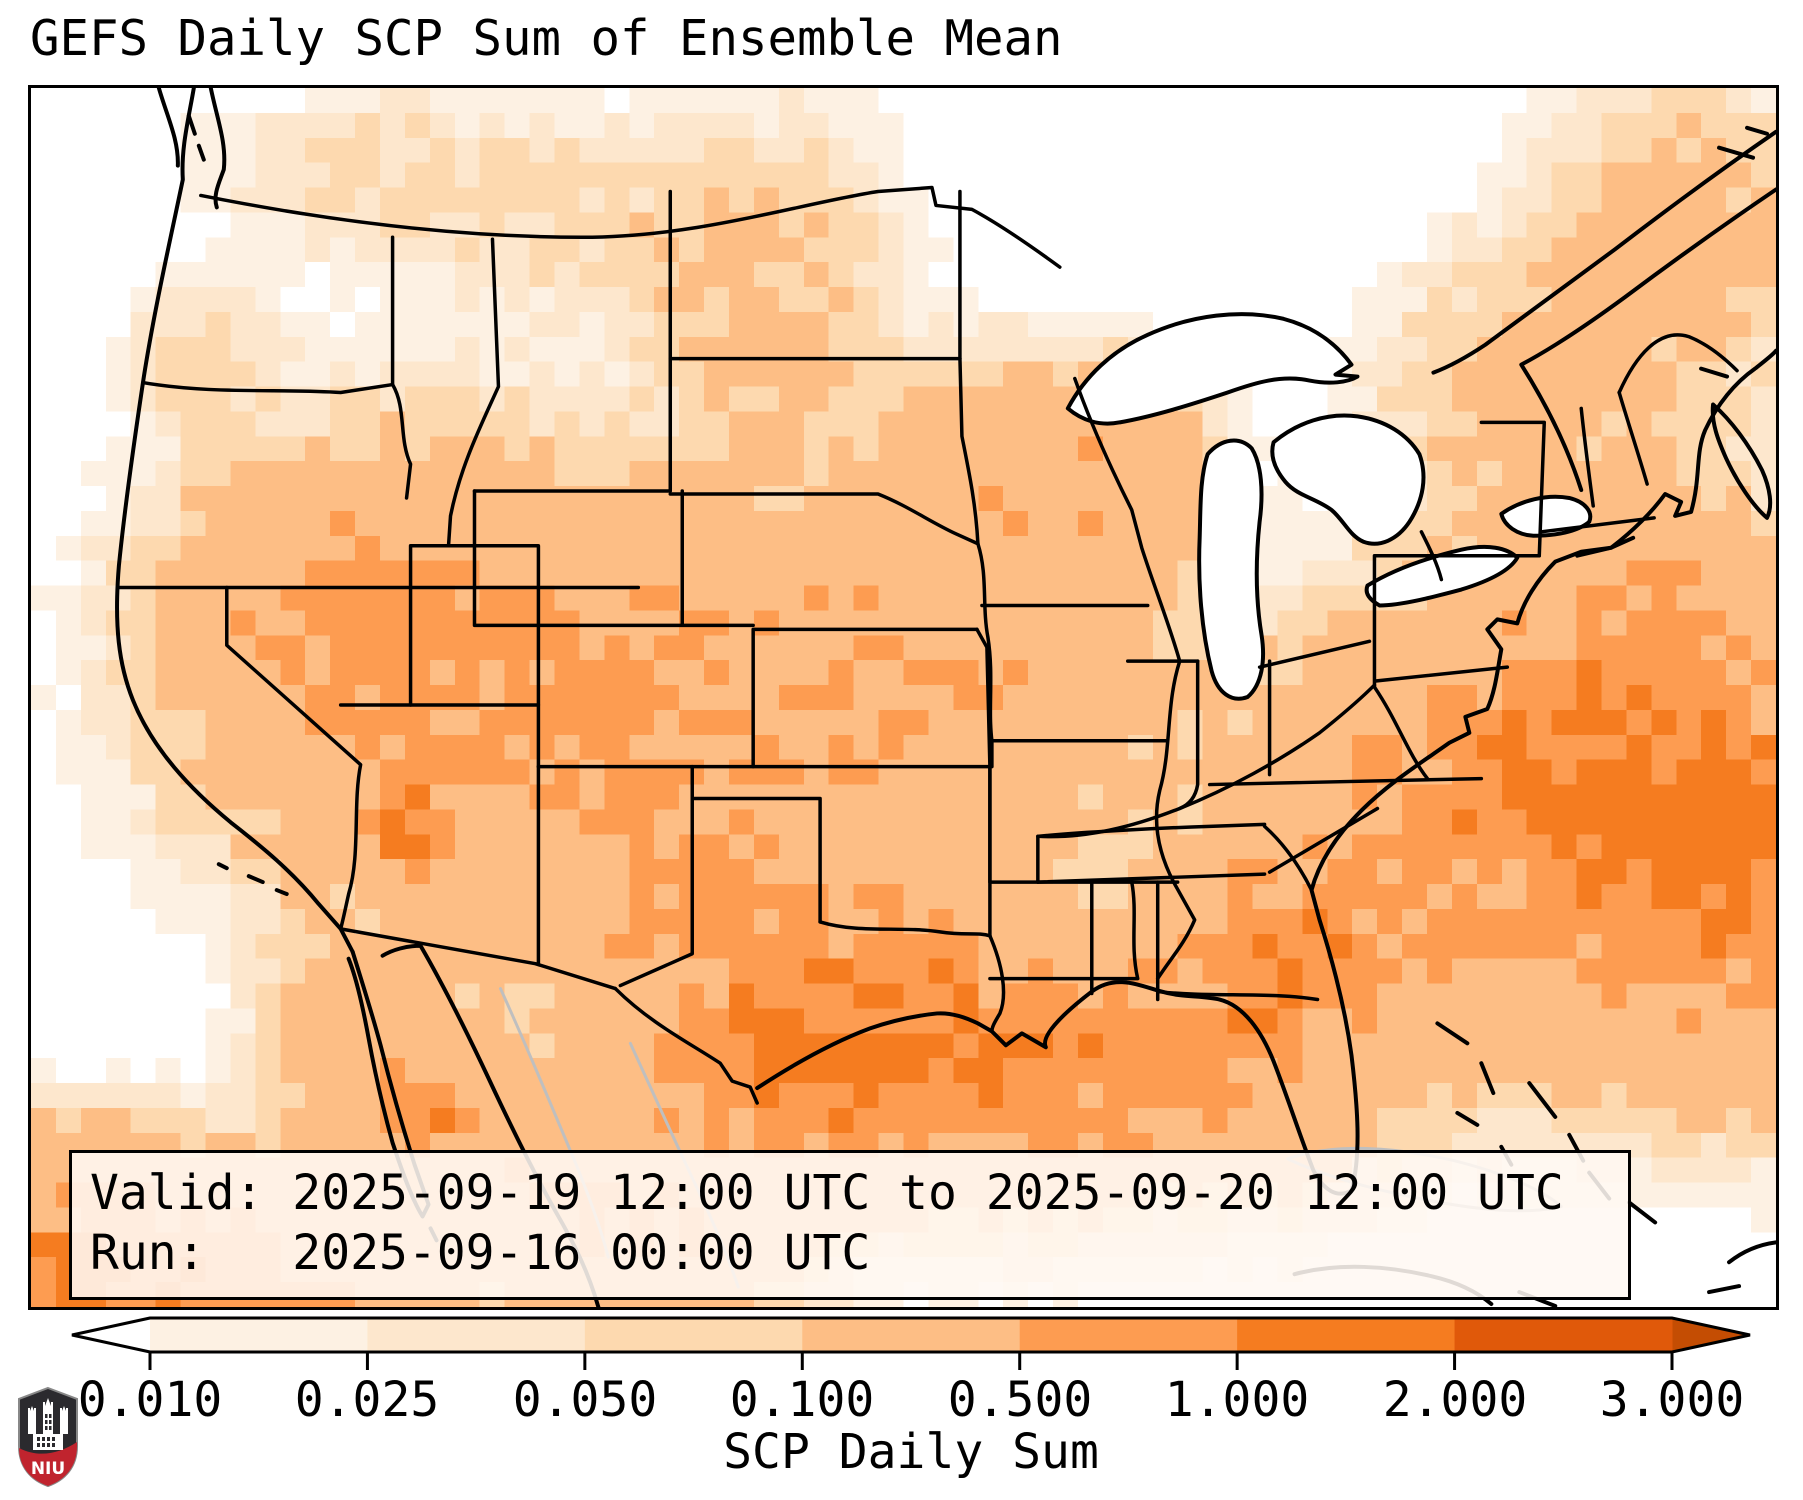  What do you see at coordinates (150, 1400) in the screenshot?
I see `colorbar-tick-label: 0.010` at bounding box center [150, 1400].